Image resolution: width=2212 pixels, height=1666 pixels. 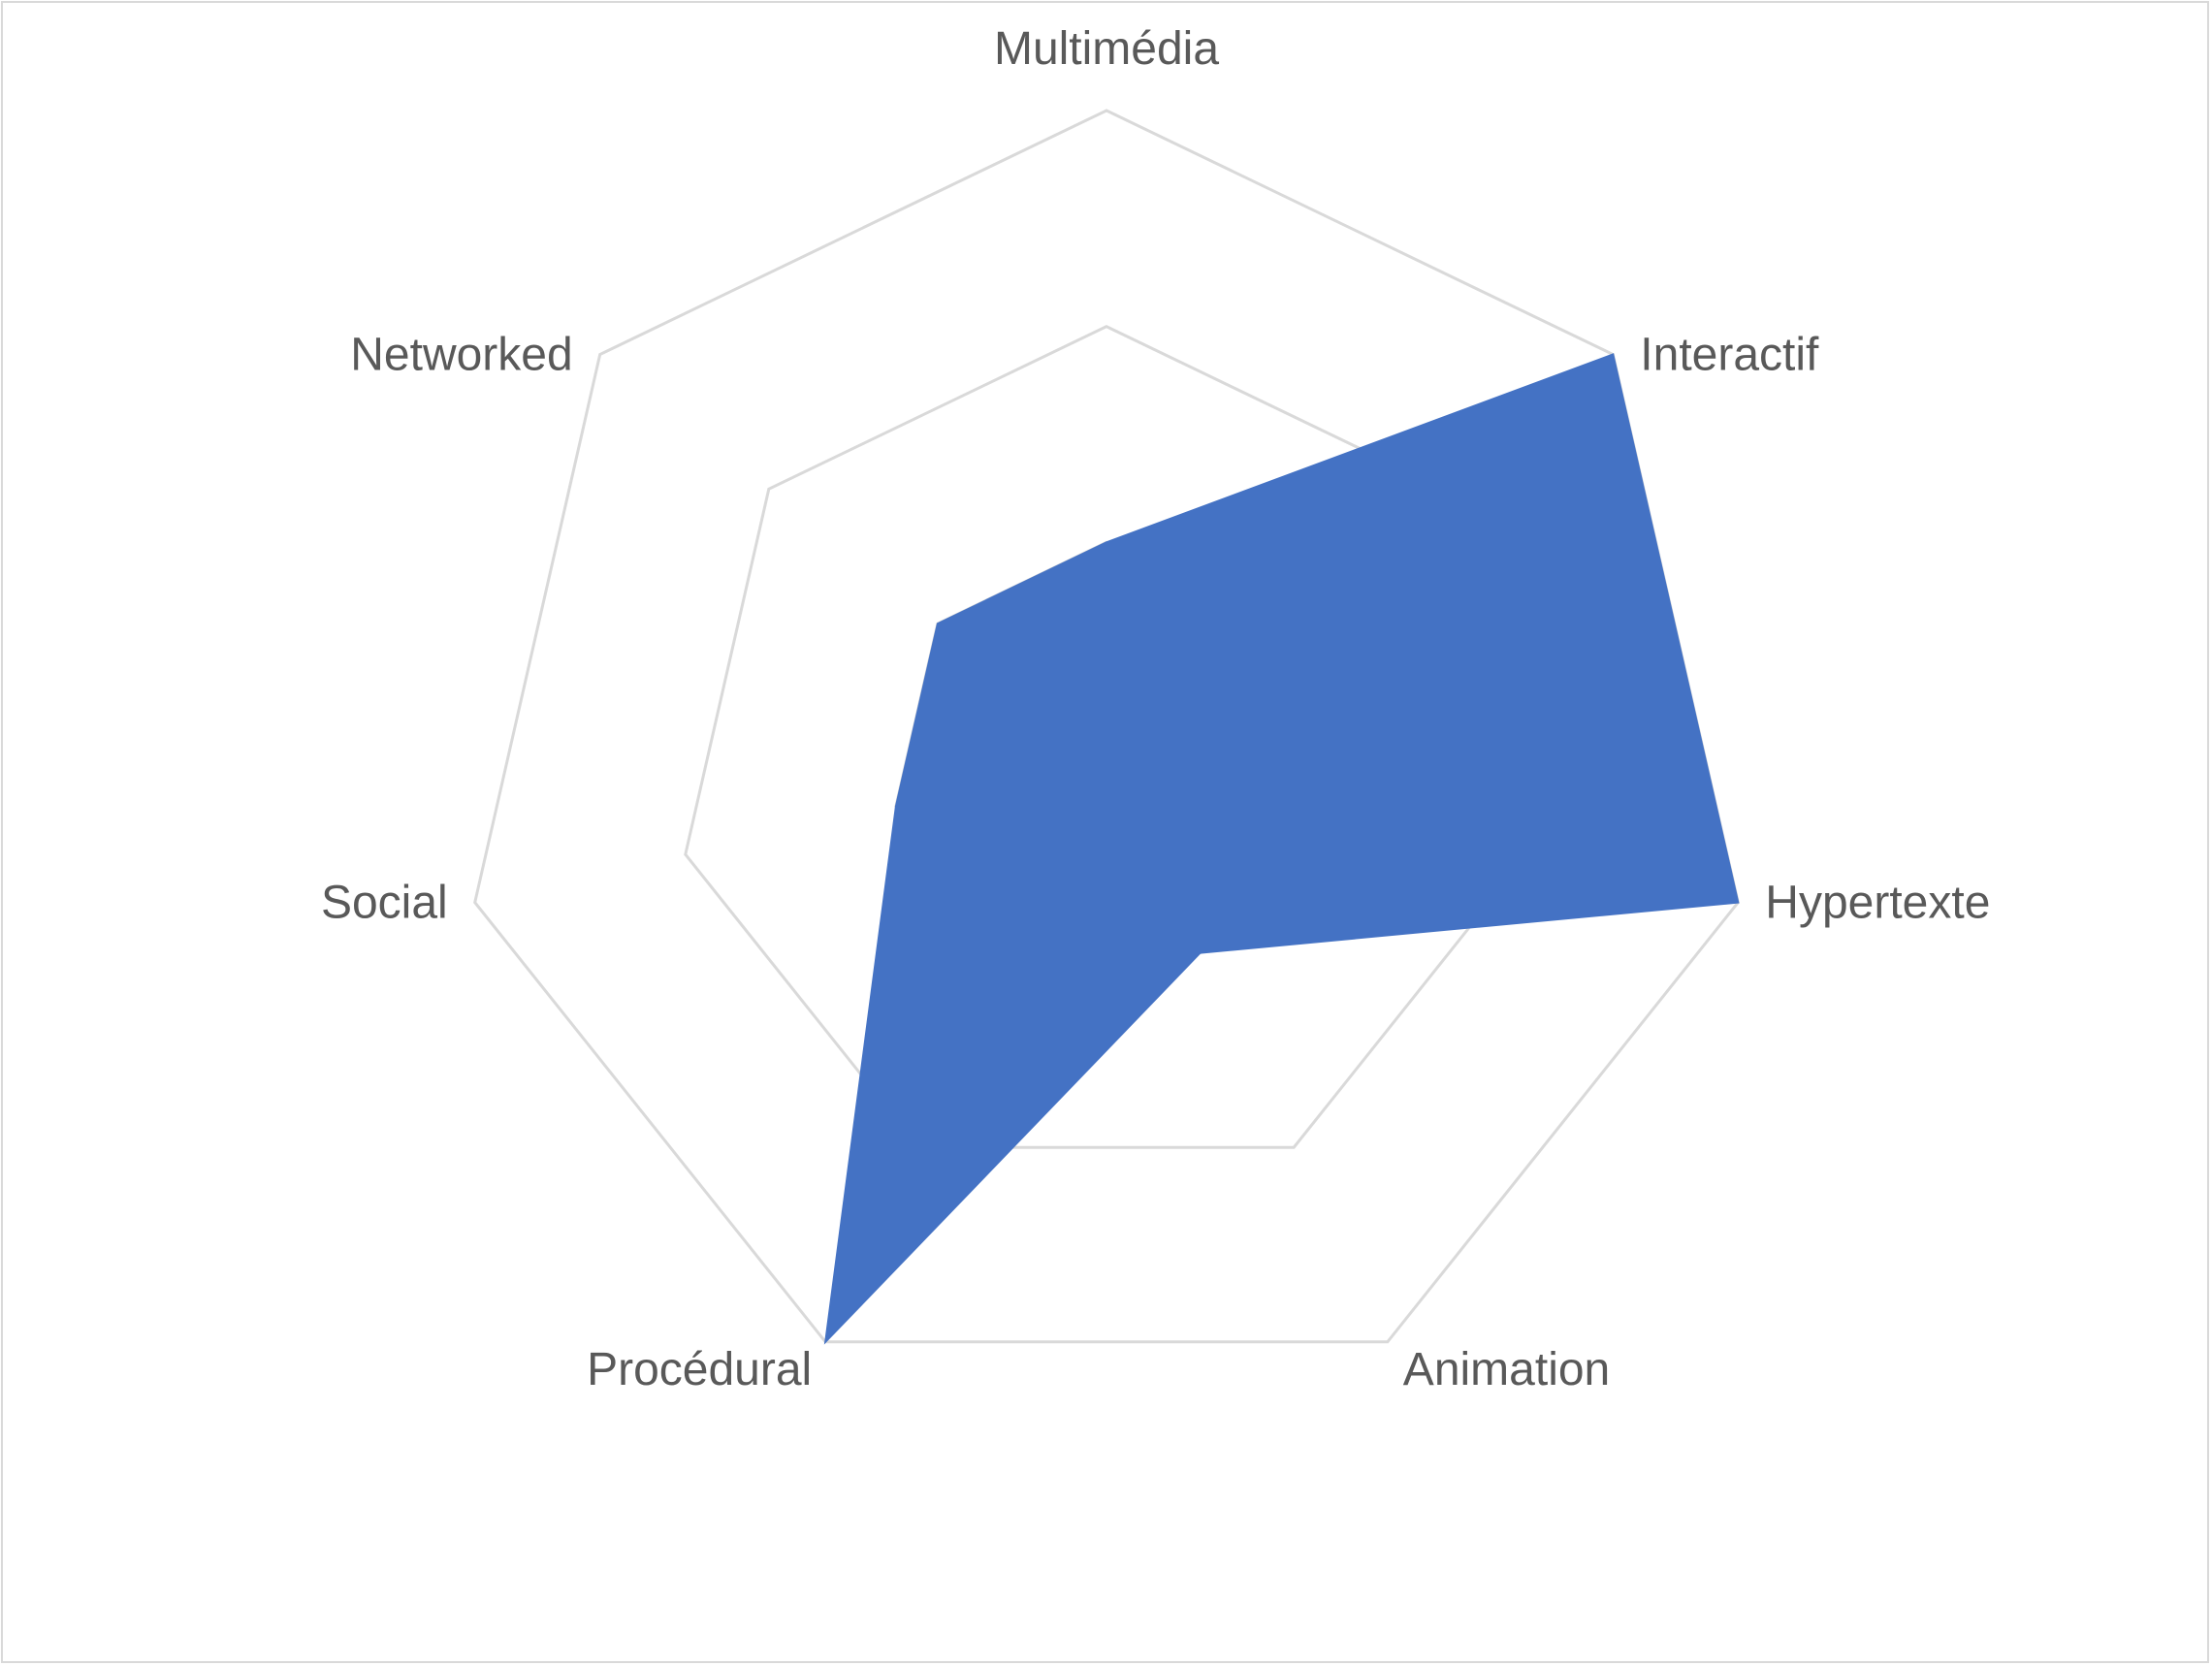 I want to click on category-label-networked: Networked, so click(x=461, y=355).